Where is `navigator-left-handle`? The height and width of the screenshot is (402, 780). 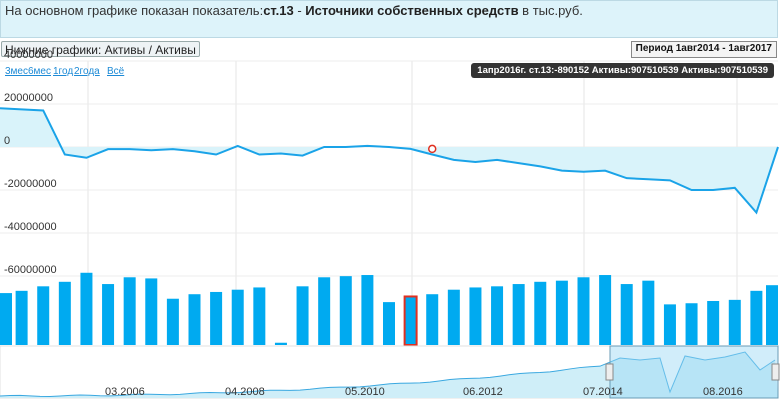
navigator-left-handle is located at coordinates (609, 372).